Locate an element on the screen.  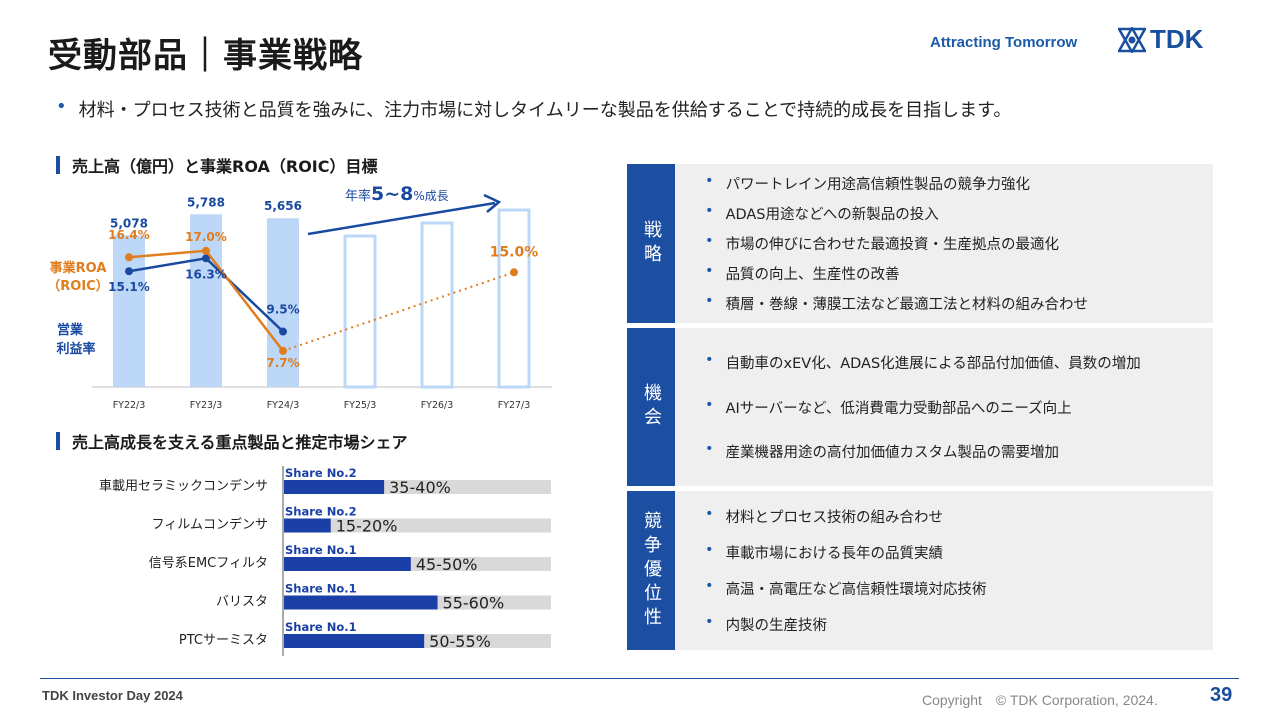
panel-list-item: • ADAS用途などへの新製品の投入 is located at coordinates (959, 213).